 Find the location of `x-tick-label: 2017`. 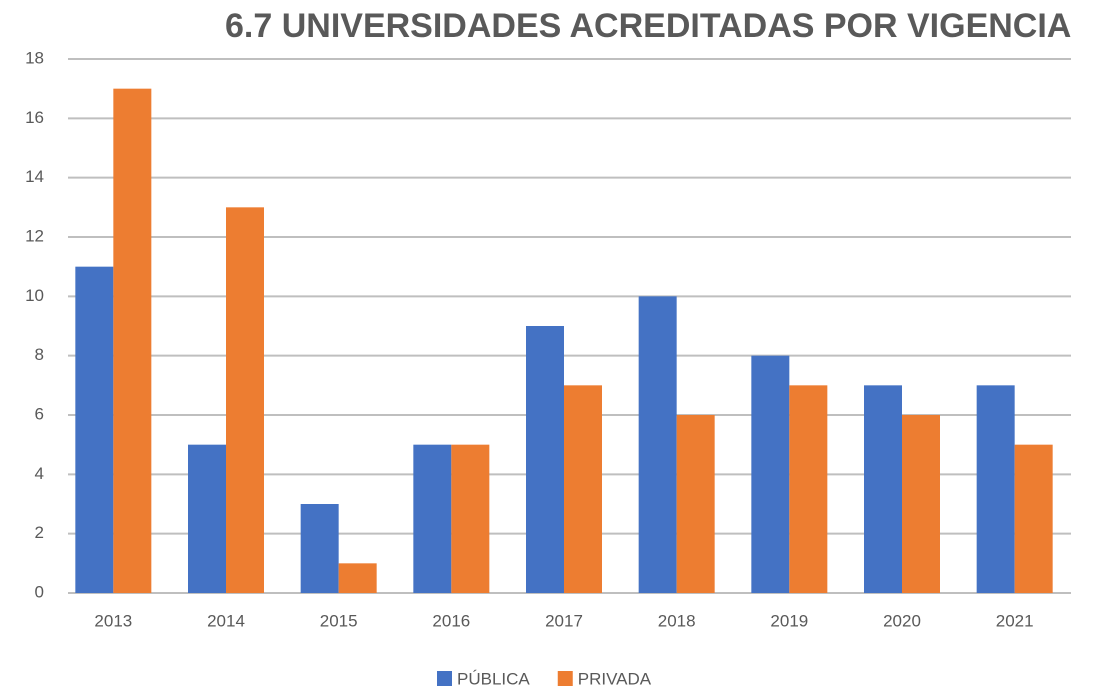

x-tick-label: 2017 is located at coordinates (564, 620).